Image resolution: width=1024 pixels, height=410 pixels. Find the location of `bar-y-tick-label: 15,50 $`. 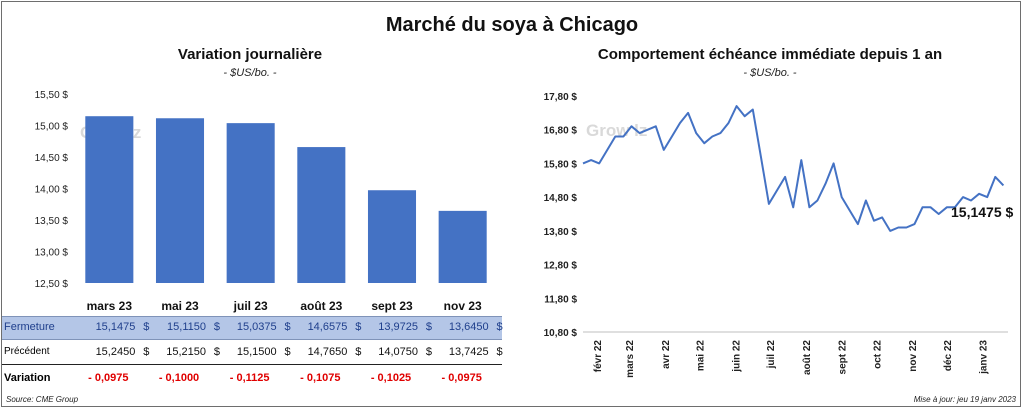

bar-y-tick-label: 15,50 $ is located at coordinates (52, 95).